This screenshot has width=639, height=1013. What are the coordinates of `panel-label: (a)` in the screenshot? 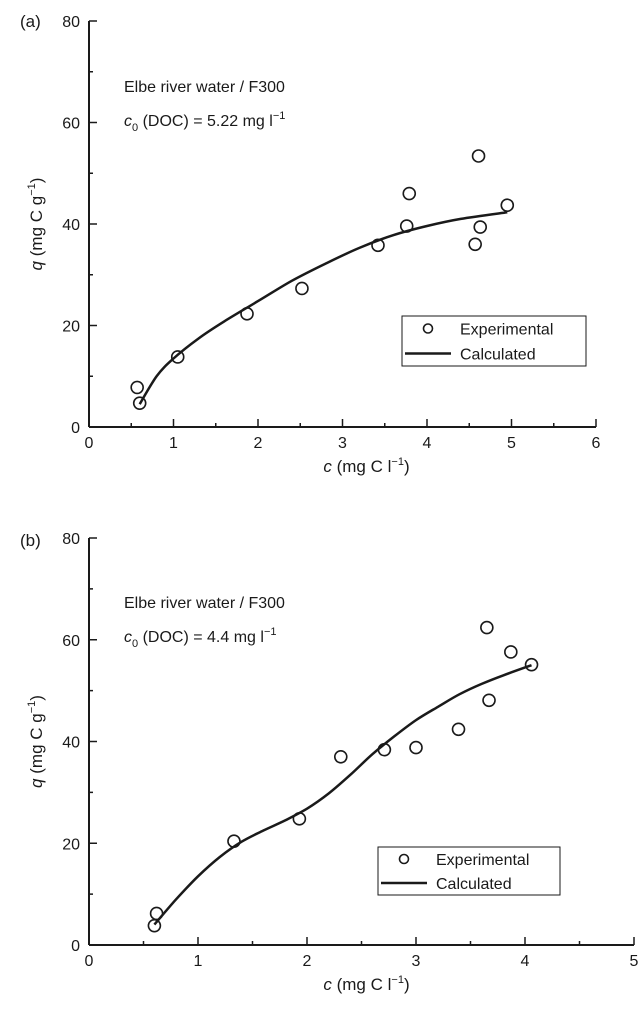 It's located at (30, 21).